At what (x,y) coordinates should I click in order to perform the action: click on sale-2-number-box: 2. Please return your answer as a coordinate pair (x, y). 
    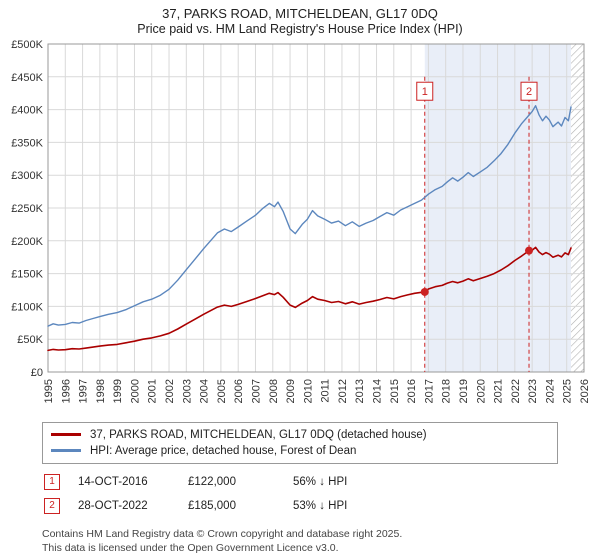
    Looking at the image, I should click on (52, 505).